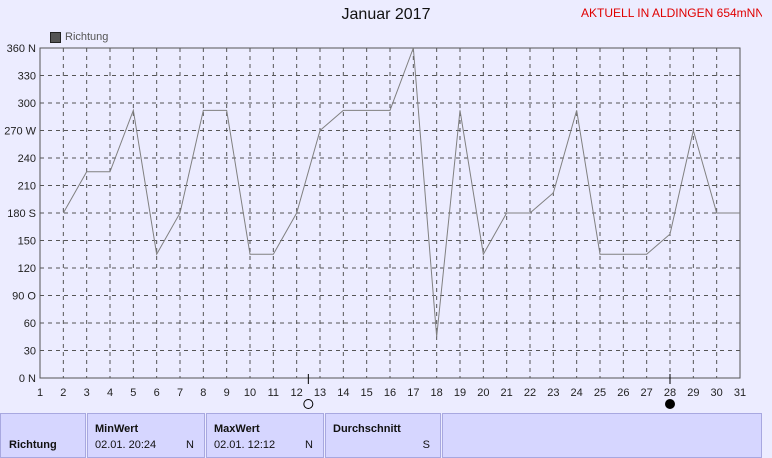 The image size is (772, 458). What do you see at coordinates (117, 429) in the screenshot?
I see `min-header: MinWert` at bounding box center [117, 429].